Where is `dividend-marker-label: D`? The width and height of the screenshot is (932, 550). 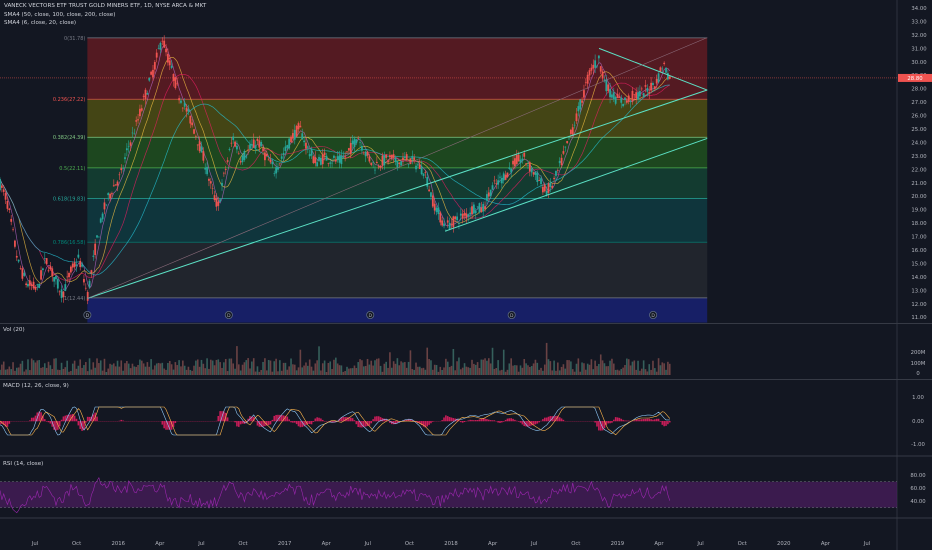
dividend-marker-label: D is located at coordinates (88, 316).